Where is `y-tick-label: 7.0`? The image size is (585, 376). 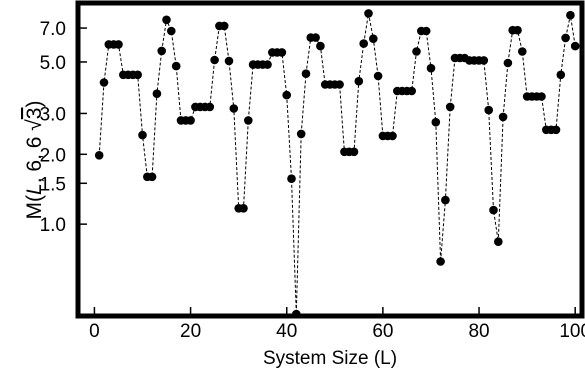
y-tick-label: 7.0 is located at coordinates (53, 29).